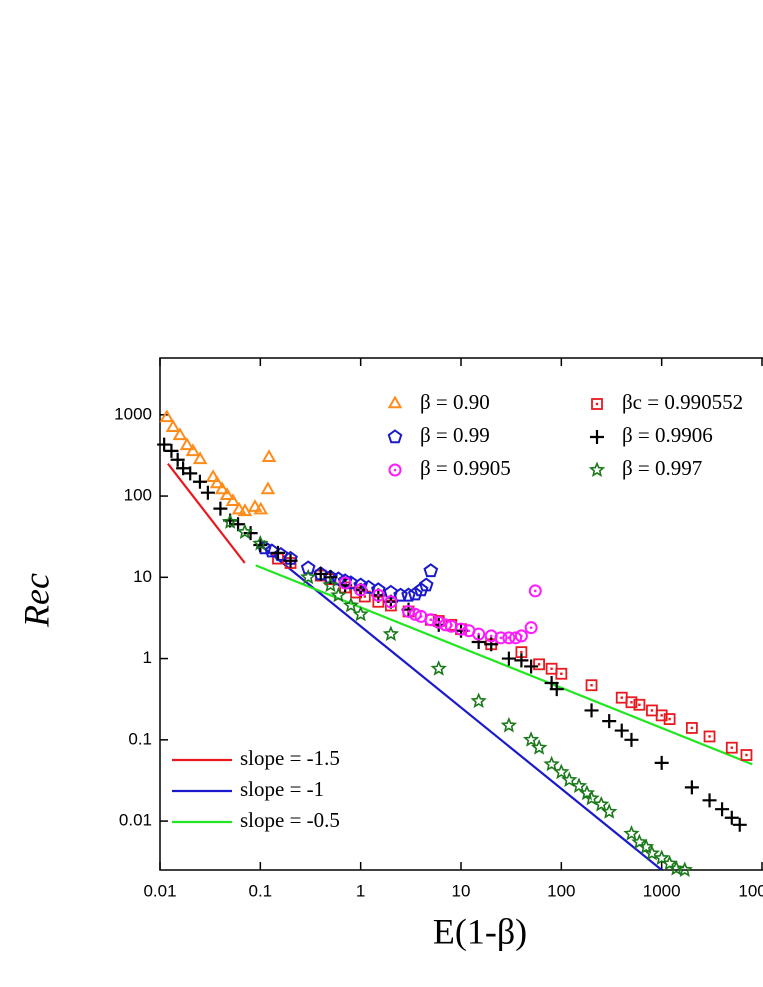  Describe the element at coordinates (455, 402) in the screenshot. I see `legend-label: β = 0.90` at that location.